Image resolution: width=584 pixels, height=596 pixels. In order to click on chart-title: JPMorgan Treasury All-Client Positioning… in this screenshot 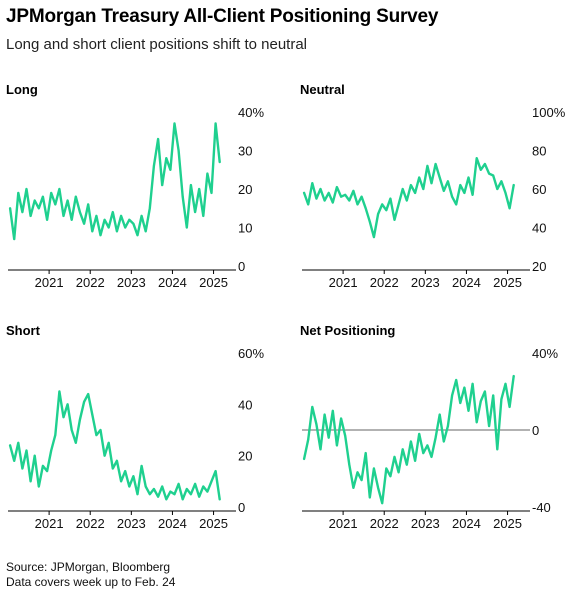, I will do `click(222, 16)`.